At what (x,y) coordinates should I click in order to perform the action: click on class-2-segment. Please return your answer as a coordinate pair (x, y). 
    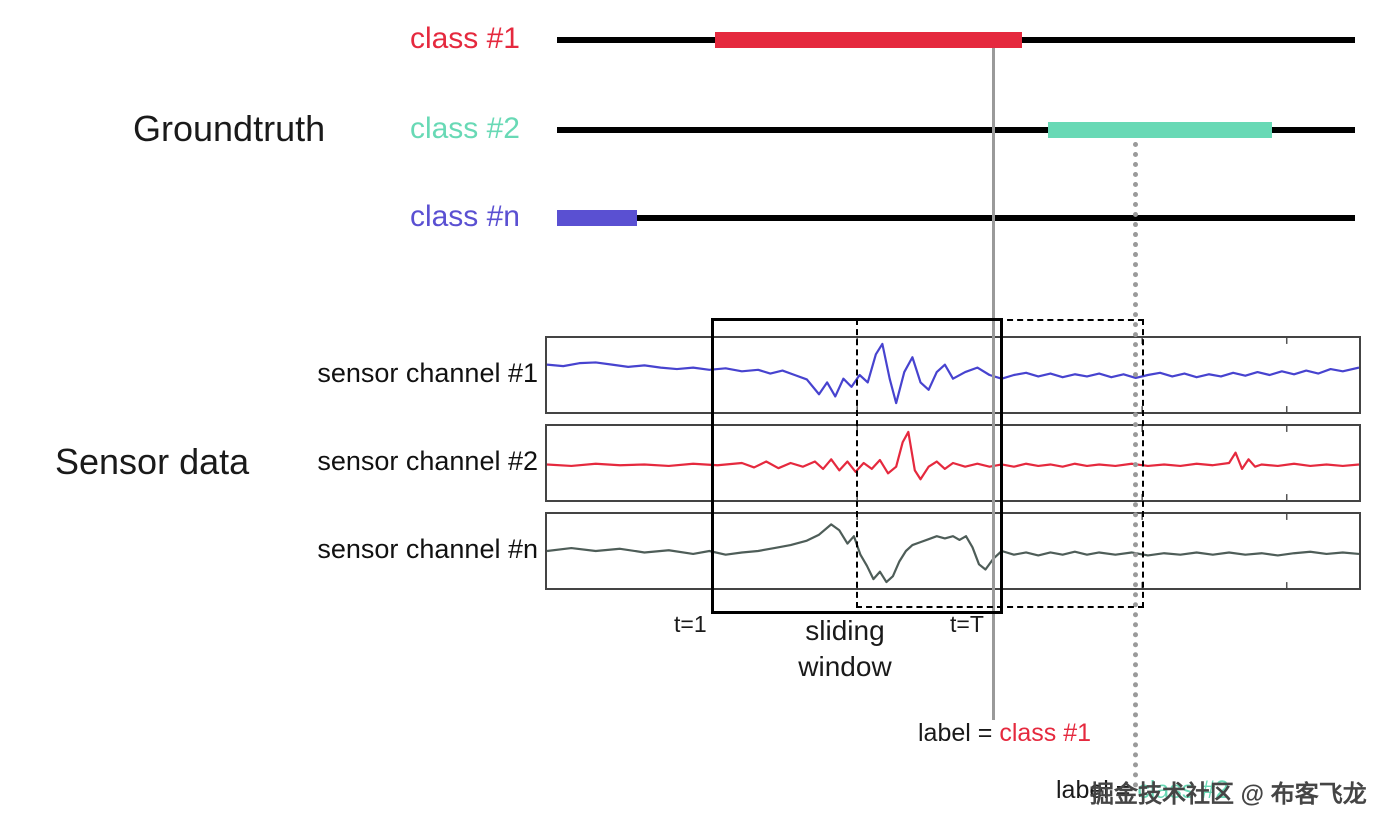
    Looking at the image, I should click on (1159, 130).